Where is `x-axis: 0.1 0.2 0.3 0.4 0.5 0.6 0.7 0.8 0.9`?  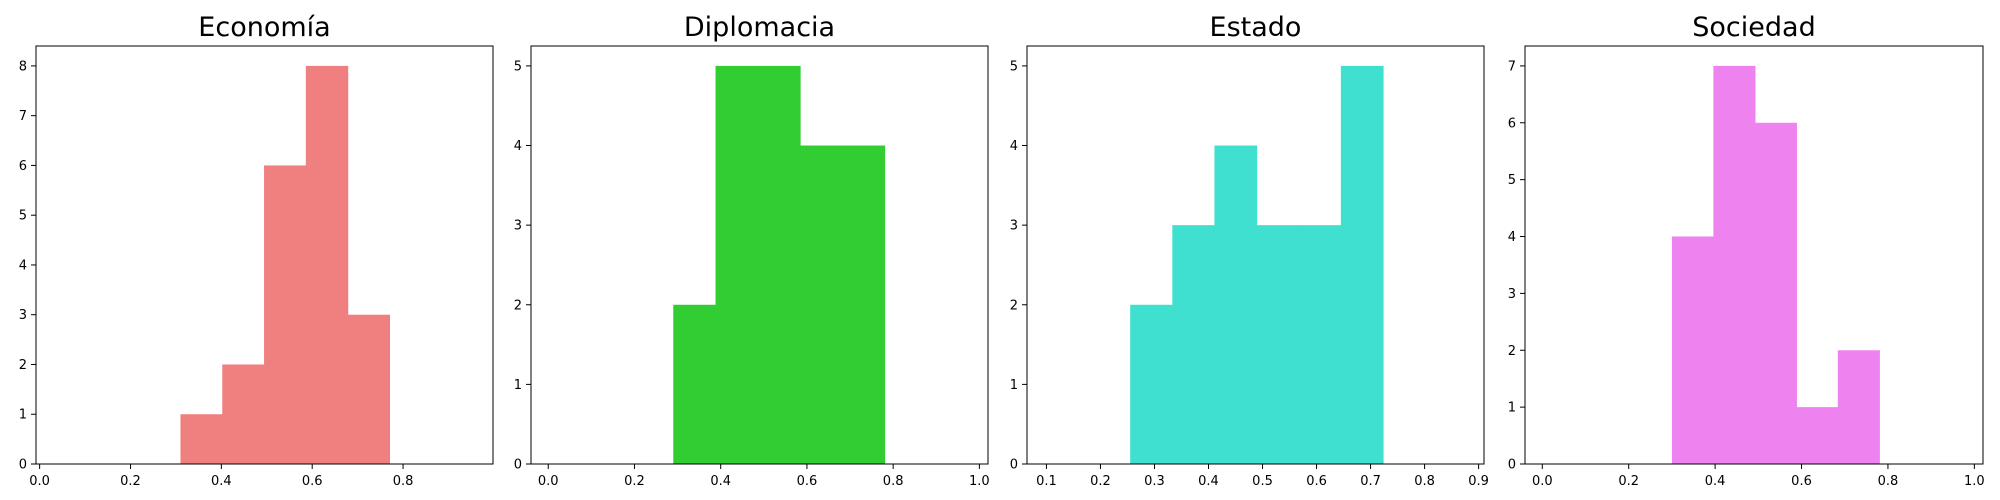
x-axis: 0.1 0.2 0.3 0.4 0.5 0.6 0.7 0.8 0.9 is located at coordinates (1262, 476).